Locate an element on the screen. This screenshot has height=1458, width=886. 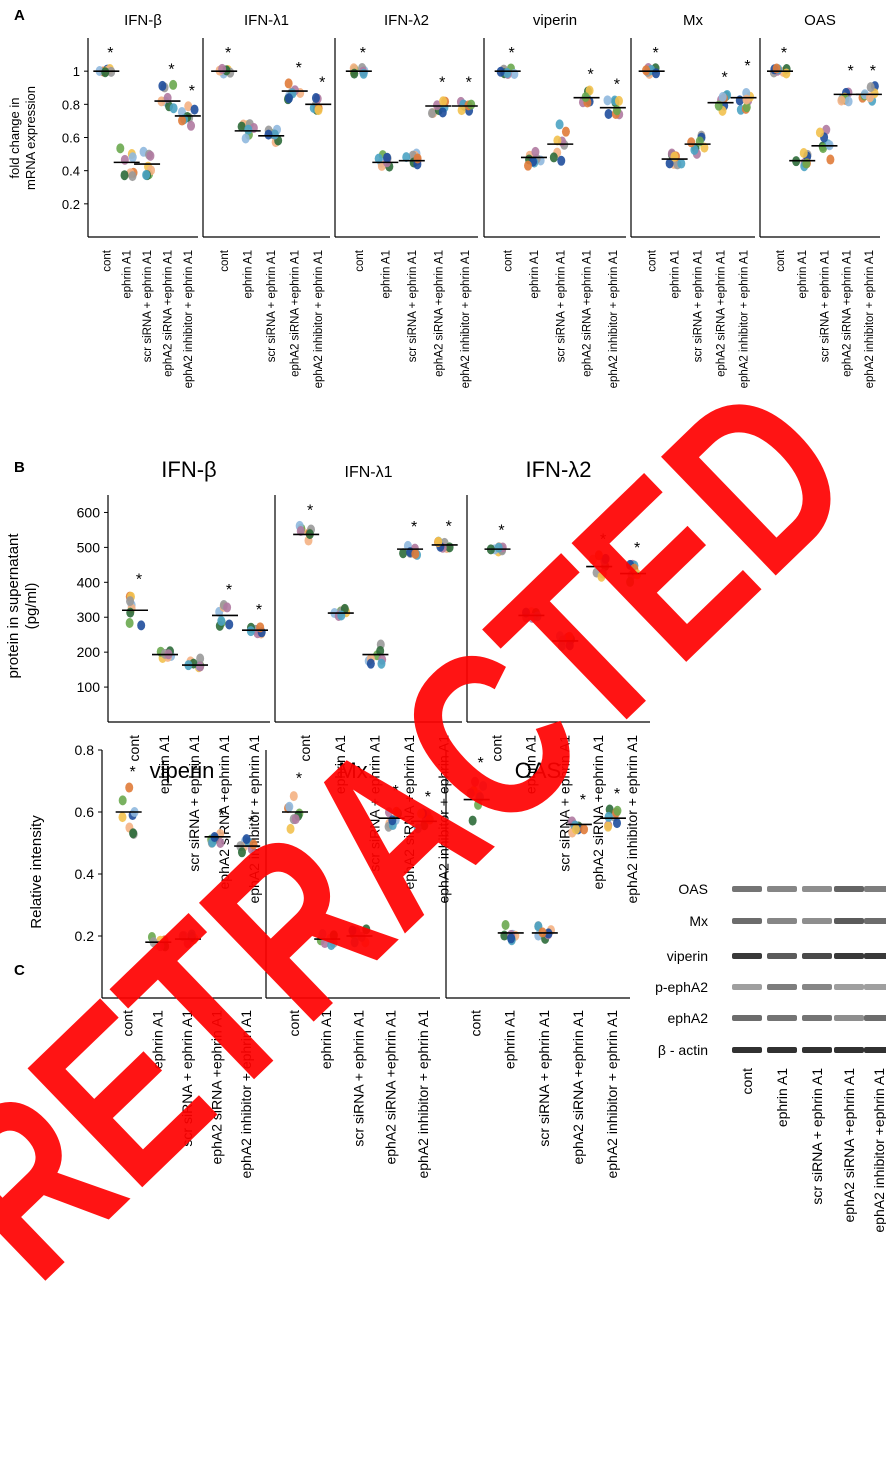
x-tick-label: scr siRNA + ephrin A1 is located at coordinates (825, 306).